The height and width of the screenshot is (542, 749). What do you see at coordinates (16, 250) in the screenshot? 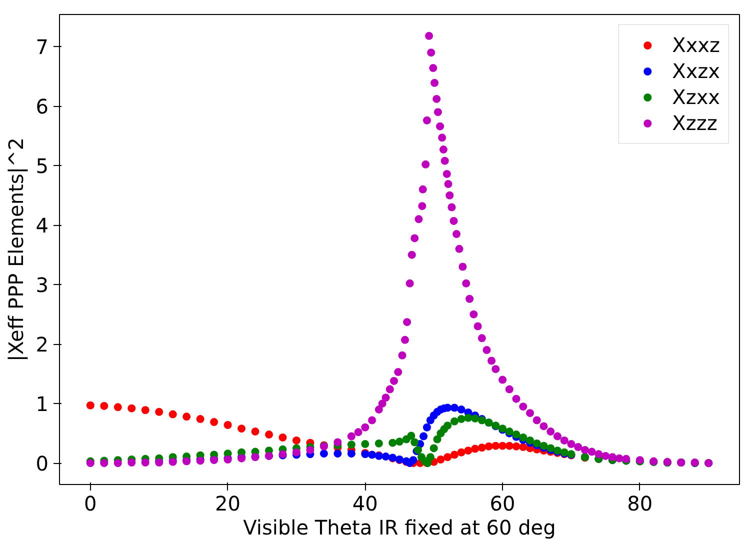
I see `y-axis-title: |Xeff PPP Elements|^2` at bounding box center [16, 250].